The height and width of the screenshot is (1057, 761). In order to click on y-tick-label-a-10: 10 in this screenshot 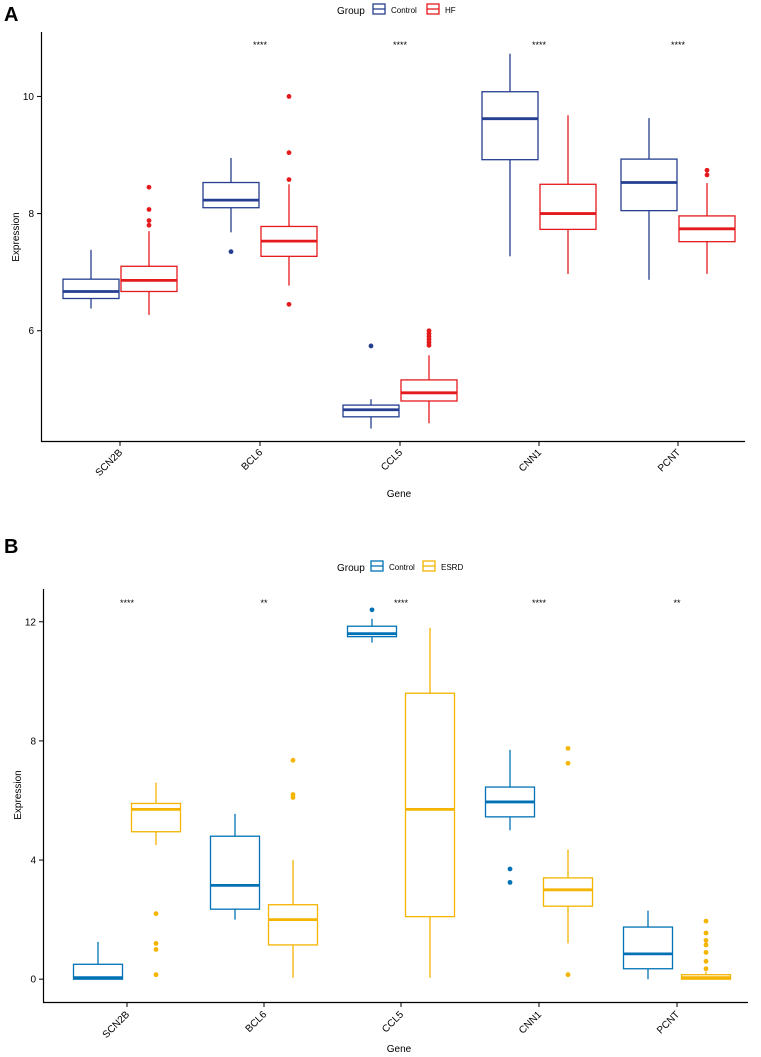, I will do `click(29, 97)`.